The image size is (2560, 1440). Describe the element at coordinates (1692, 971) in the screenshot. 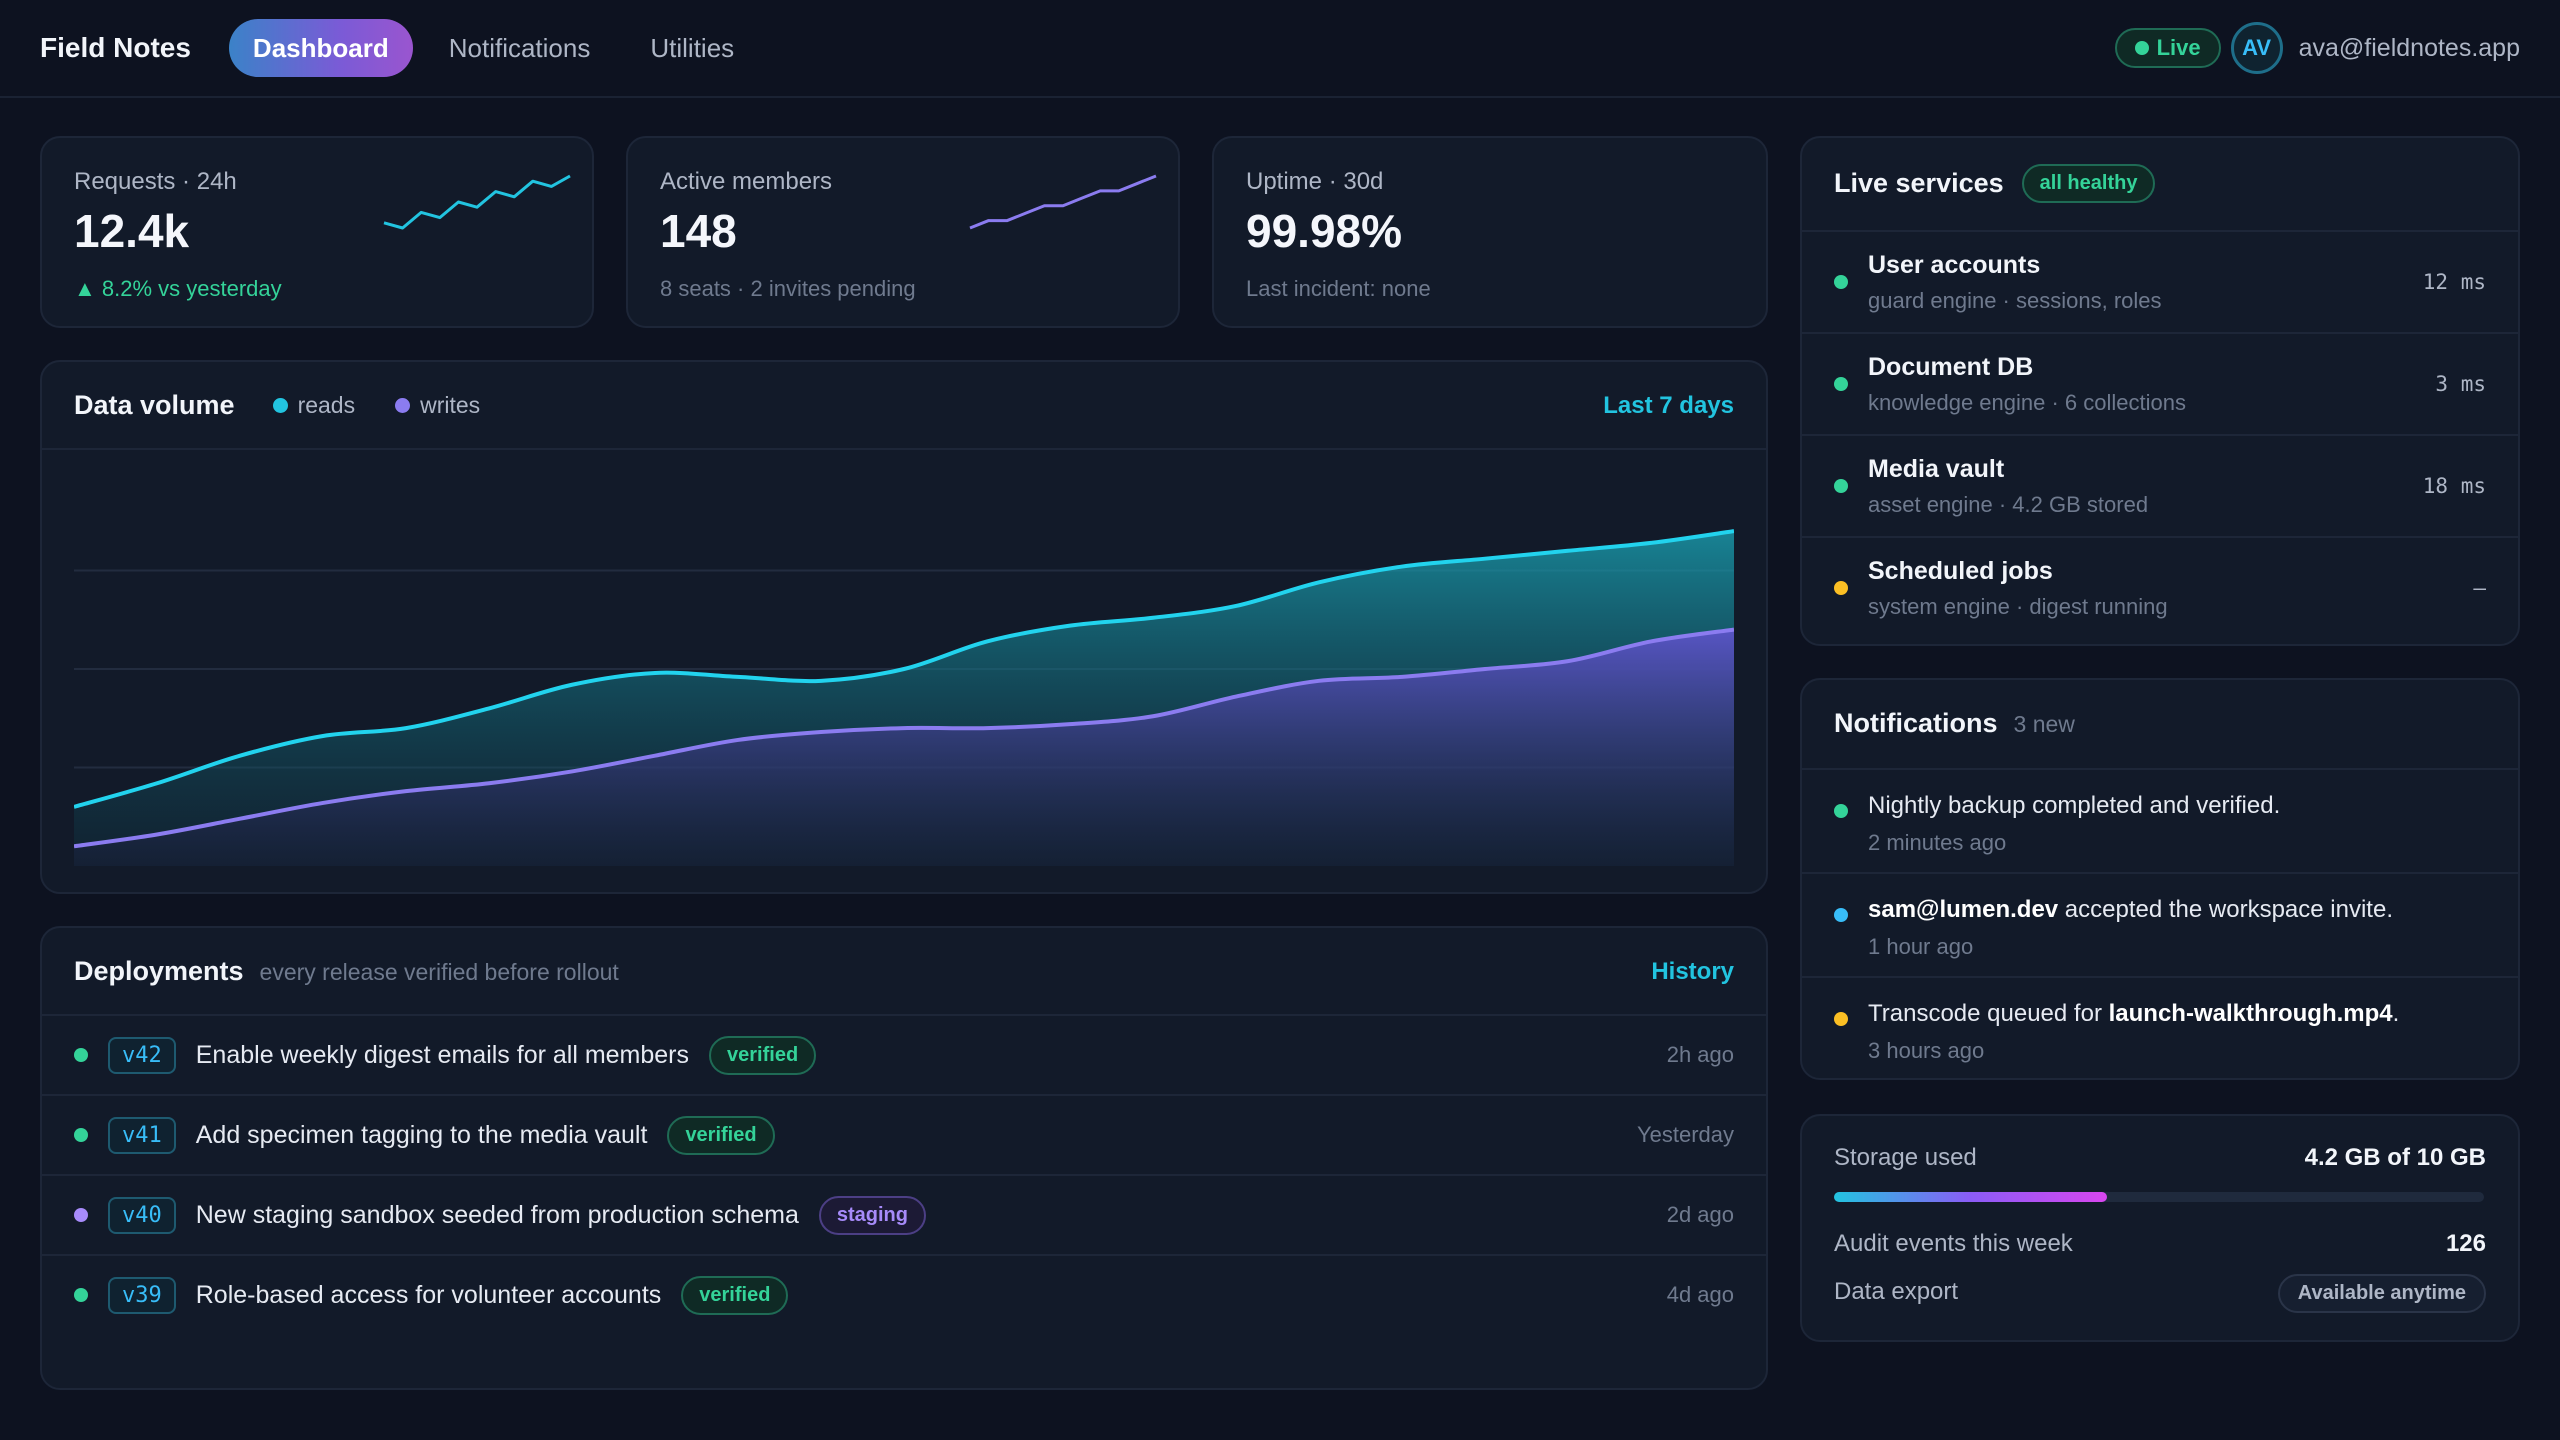

I see `history-link: History` at that location.